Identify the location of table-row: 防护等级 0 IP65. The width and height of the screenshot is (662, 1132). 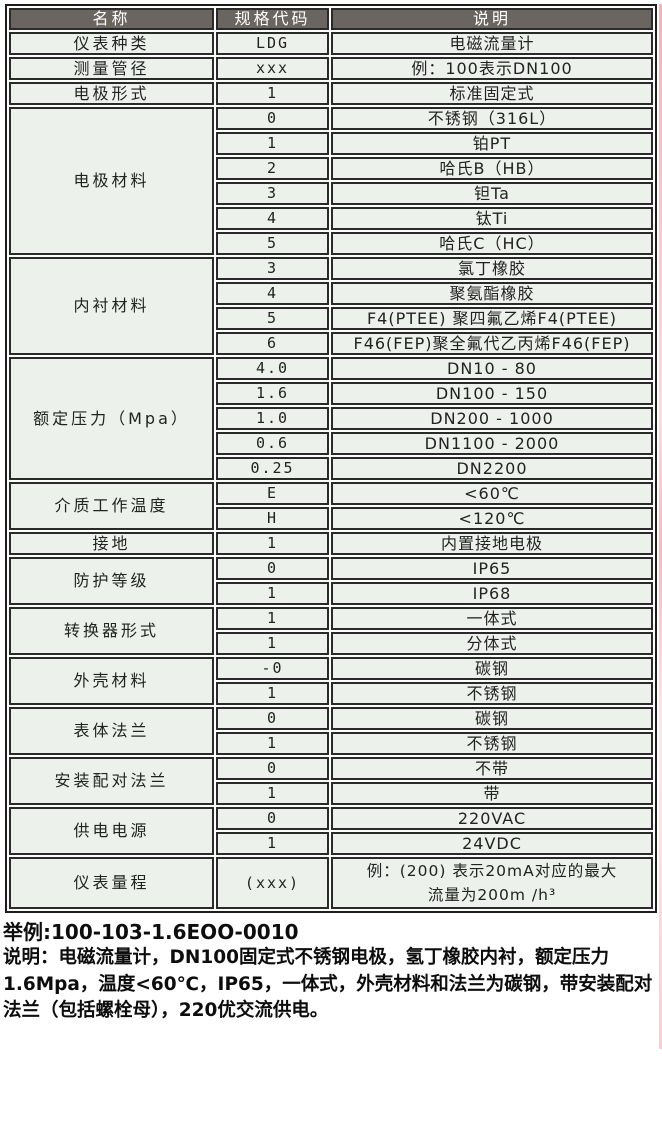
(331, 581).